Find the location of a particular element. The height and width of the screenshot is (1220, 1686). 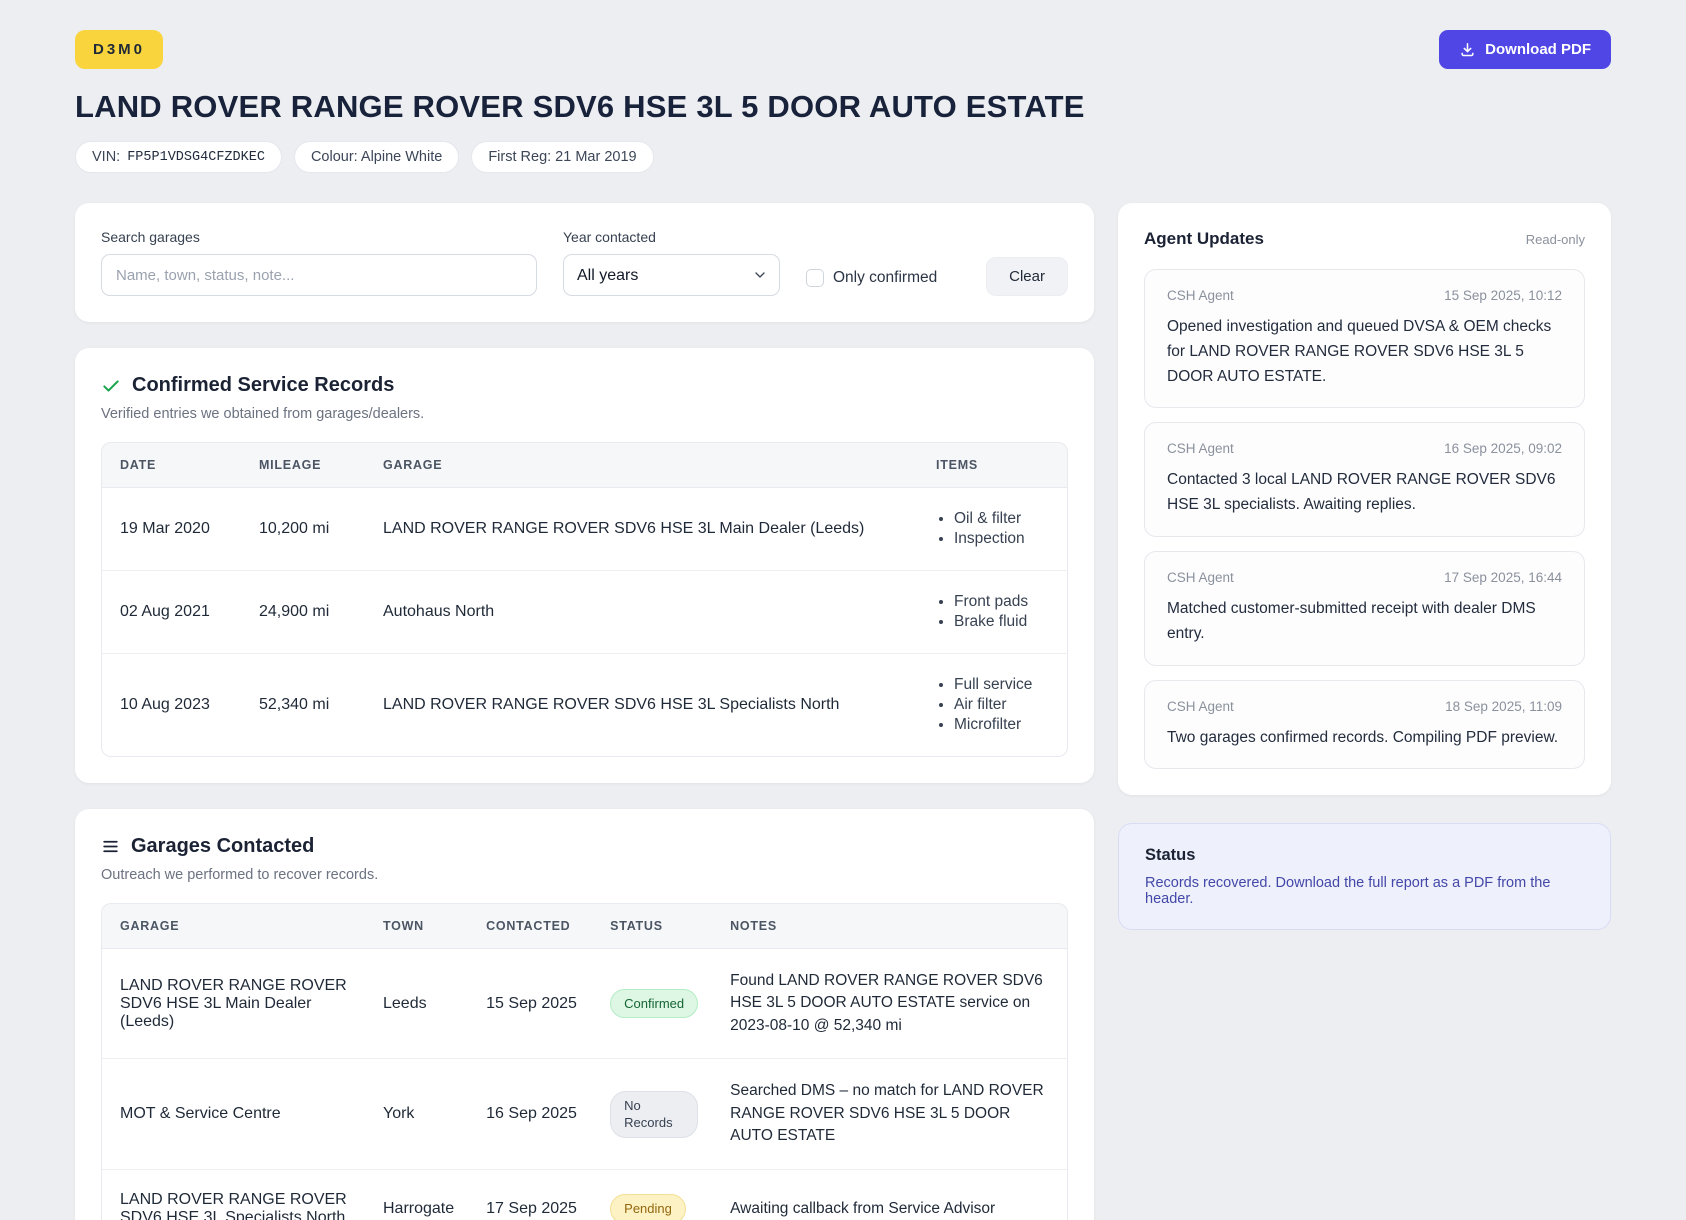

garage-contacted: 16 Sep 2025 is located at coordinates (532, 1114).